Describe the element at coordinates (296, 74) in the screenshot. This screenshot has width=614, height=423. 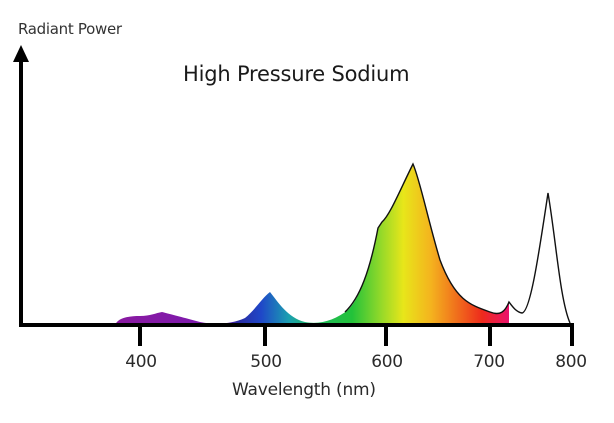
I see `chart-title: High Pressure Sodium` at that location.